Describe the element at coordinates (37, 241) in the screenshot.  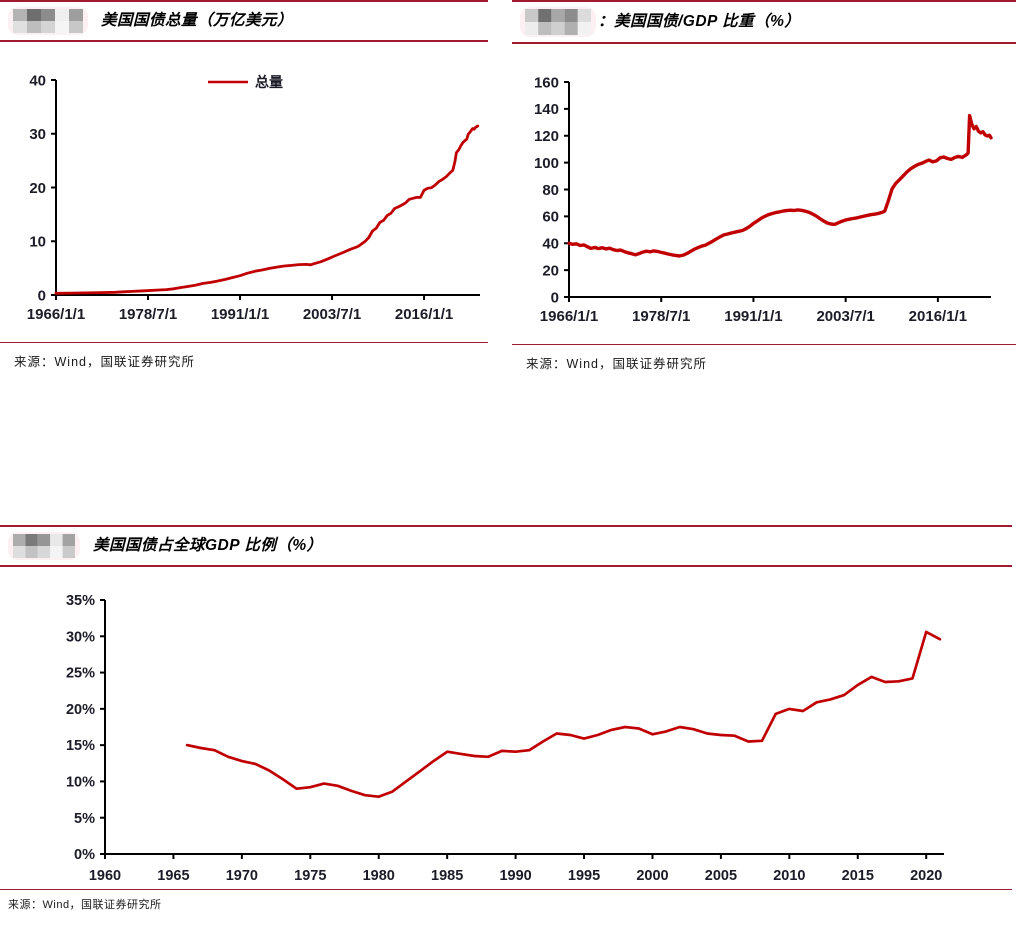
I see `svg-text: 10` at that location.